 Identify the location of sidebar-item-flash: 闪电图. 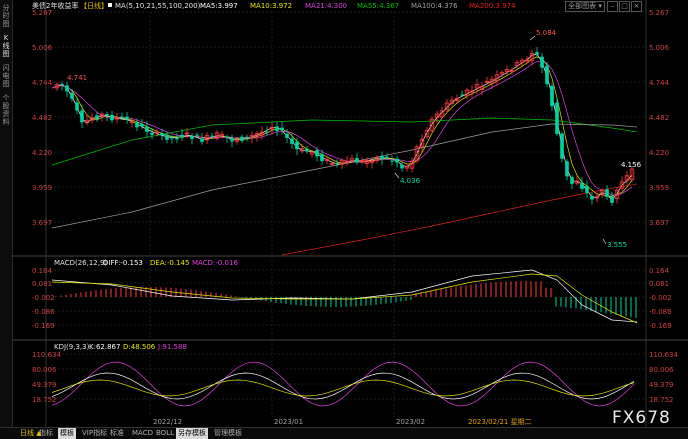
(6, 76).